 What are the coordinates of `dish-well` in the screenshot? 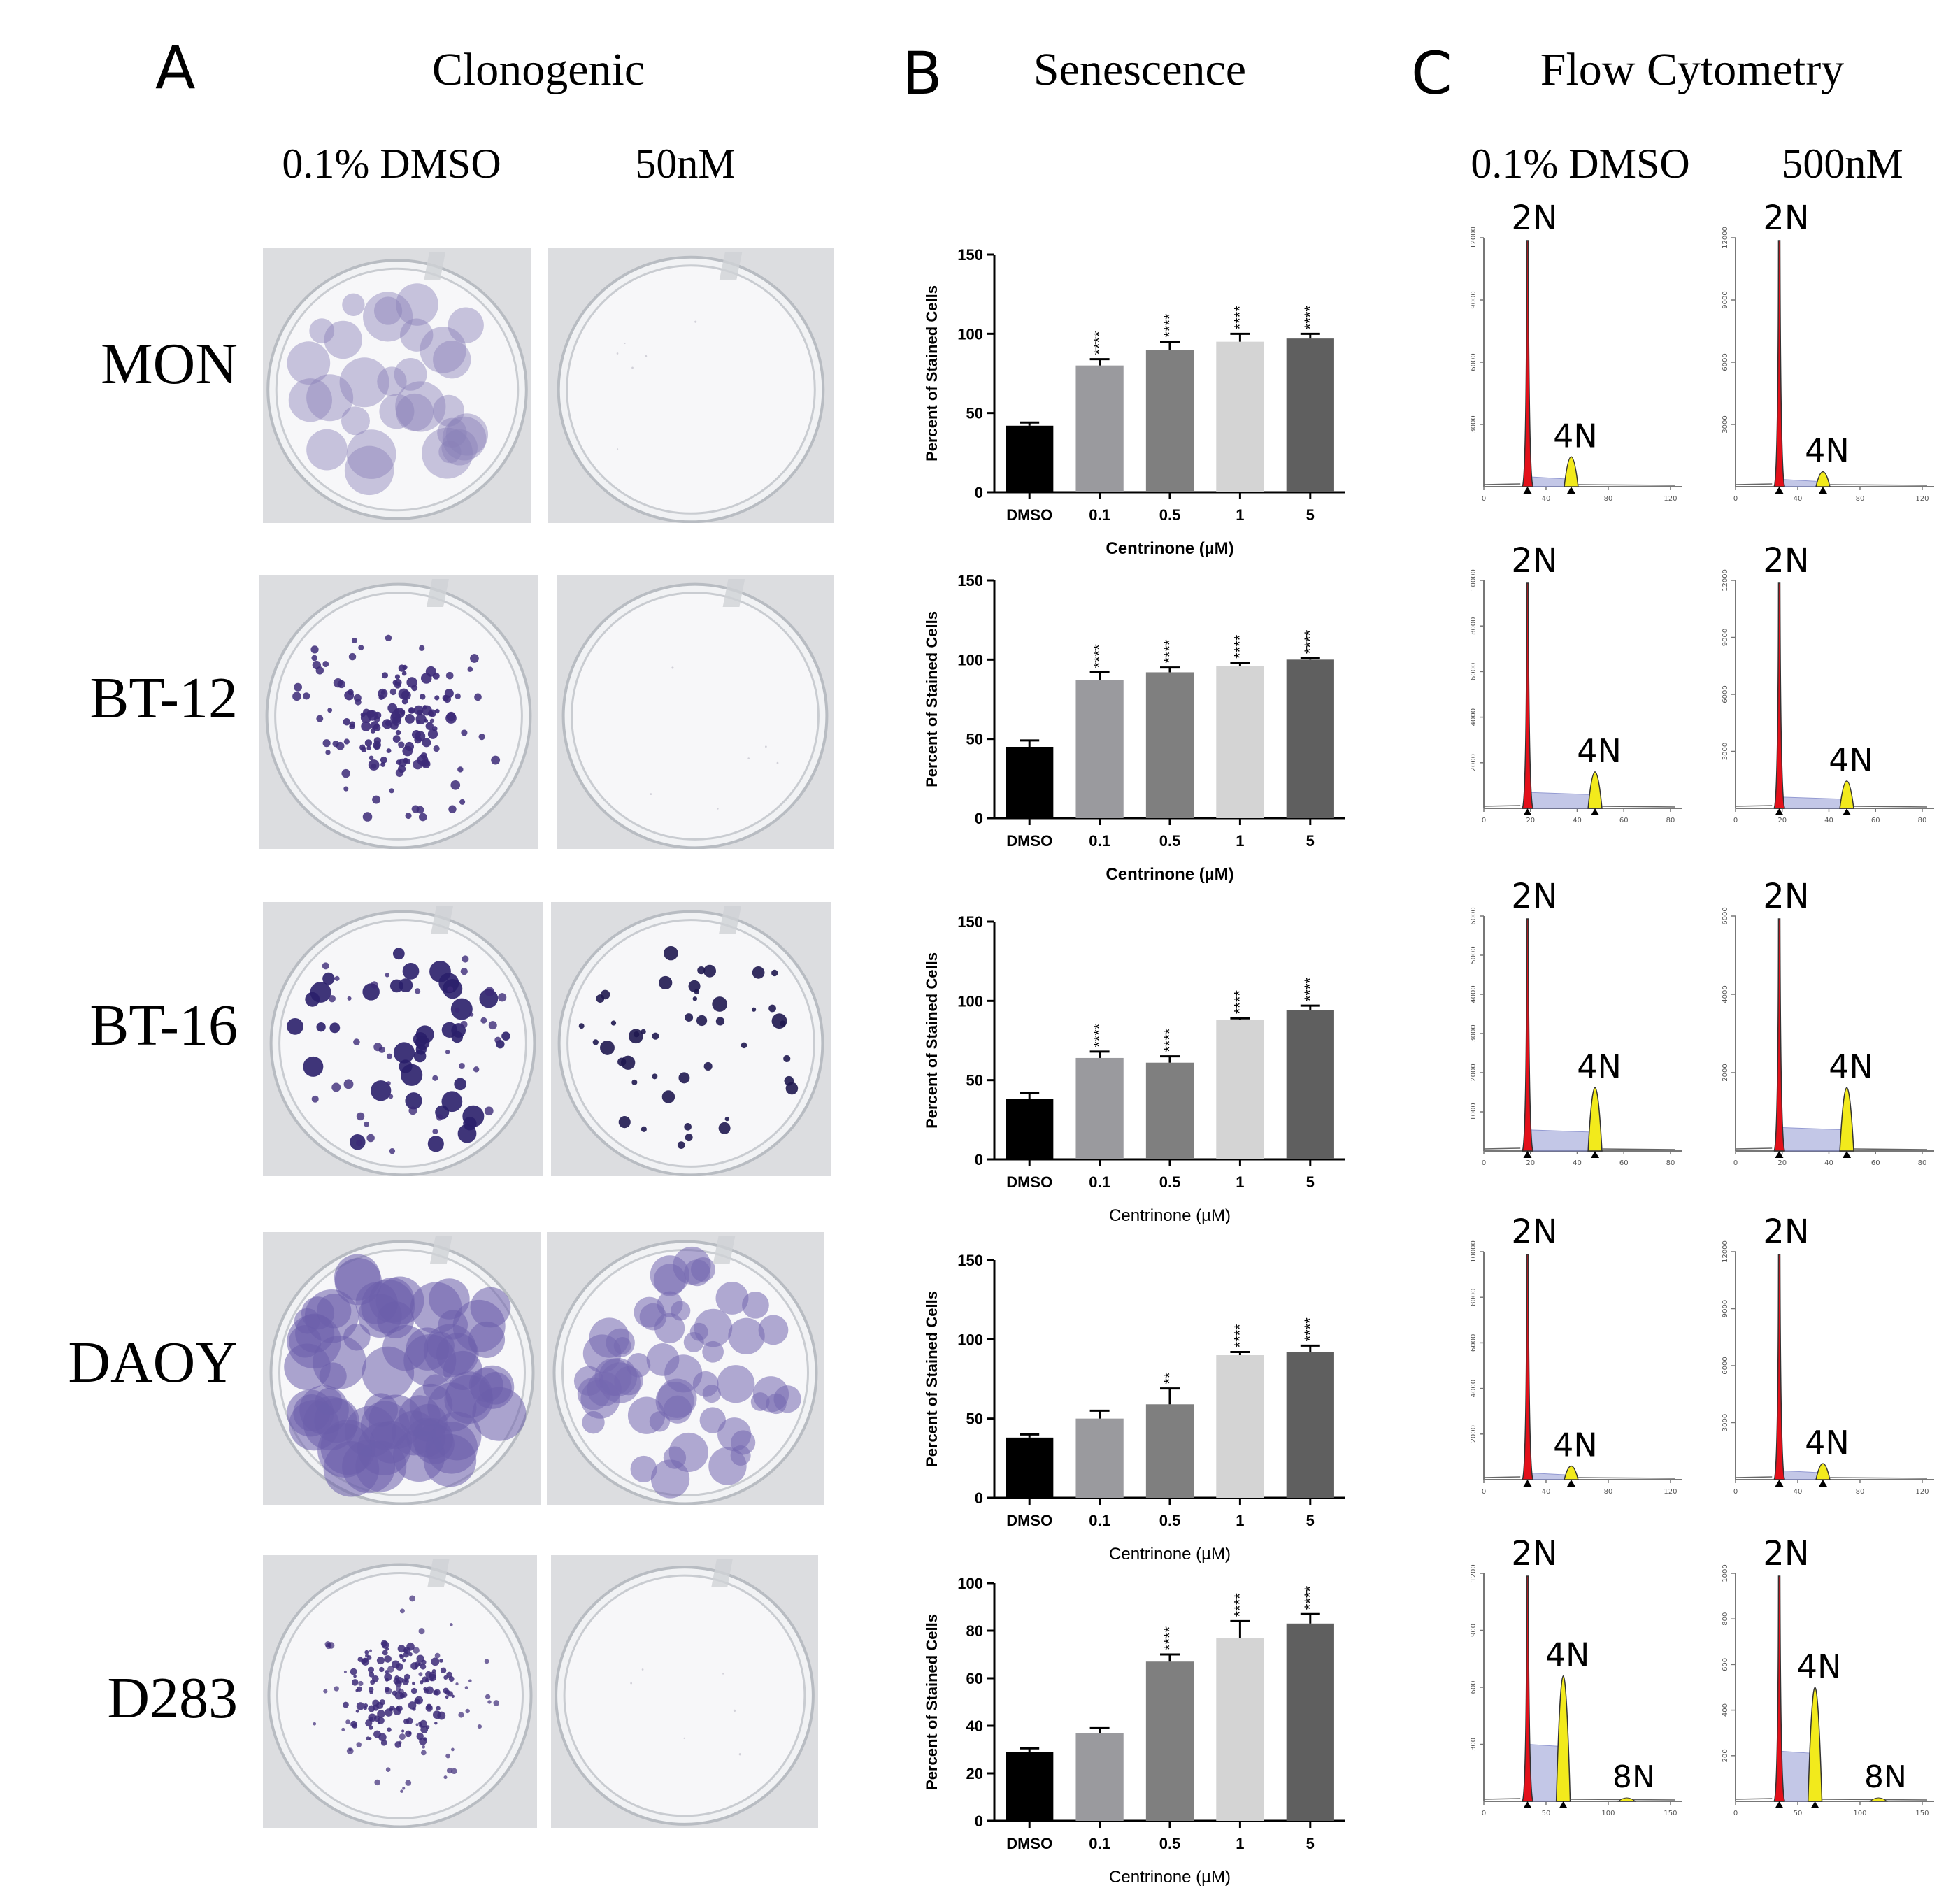 It's located at (691, 389).